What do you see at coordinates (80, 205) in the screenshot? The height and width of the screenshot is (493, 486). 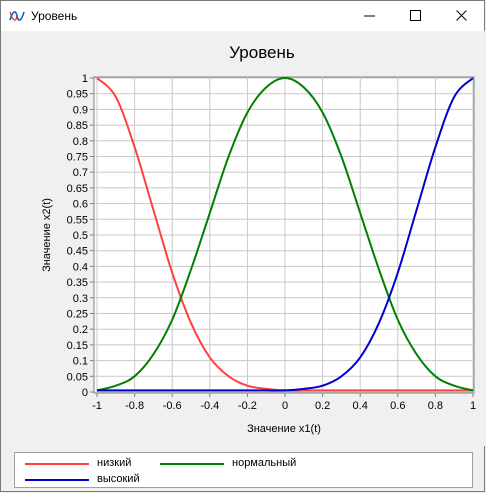 I see `y-tick-label: 0.6` at bounding box center [80, 205].